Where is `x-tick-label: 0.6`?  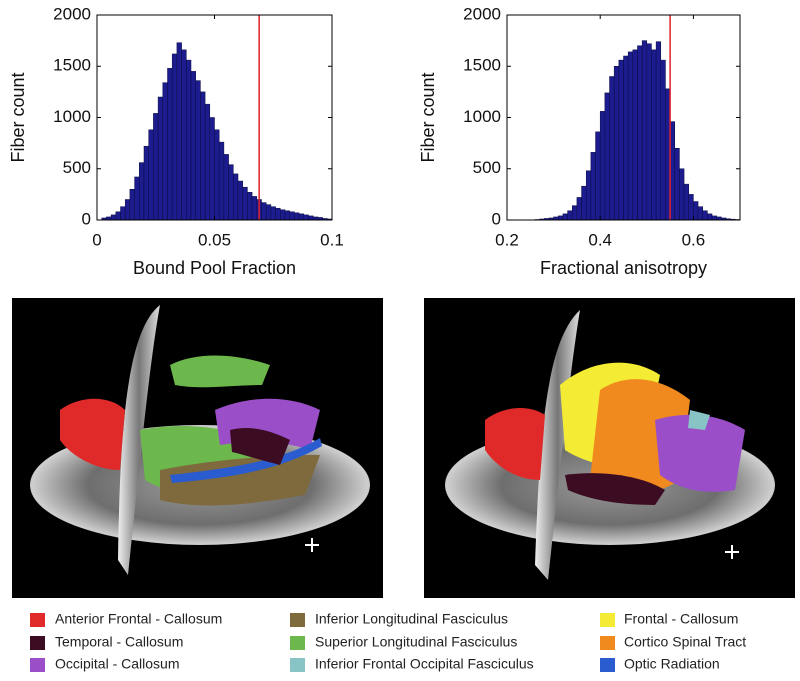 x-tick-label: 0.6 is located at coordinates (694, 239).